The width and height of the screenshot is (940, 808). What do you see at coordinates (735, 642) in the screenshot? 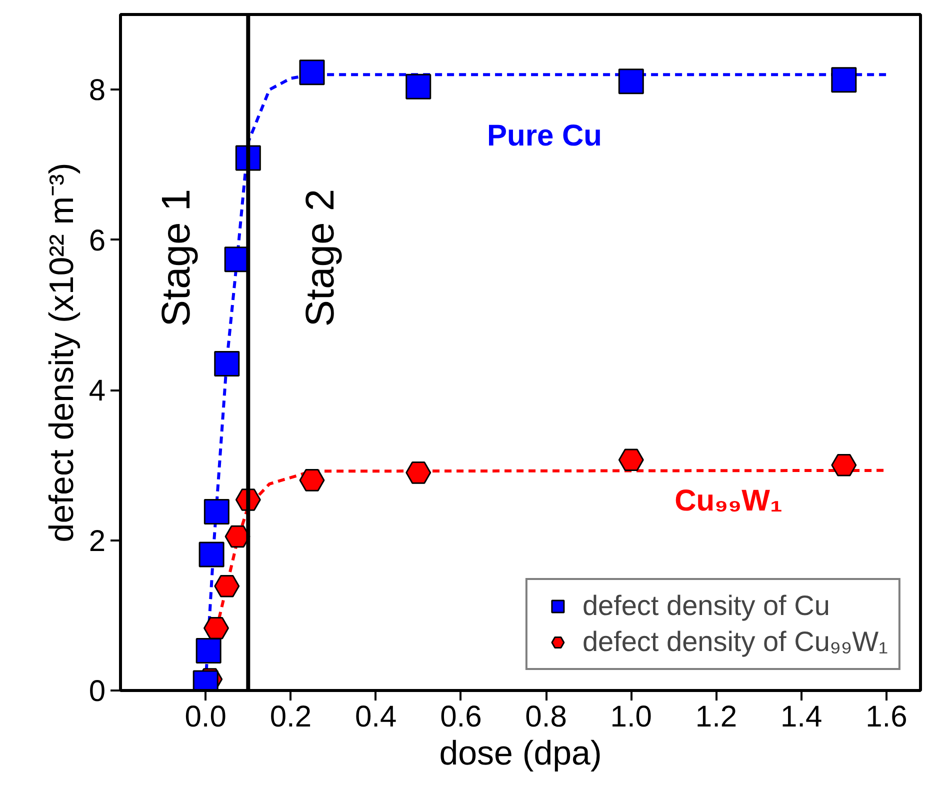
I see `legend-label: defect density of Cu₉₉W₁` at bounding box center [735, 642].